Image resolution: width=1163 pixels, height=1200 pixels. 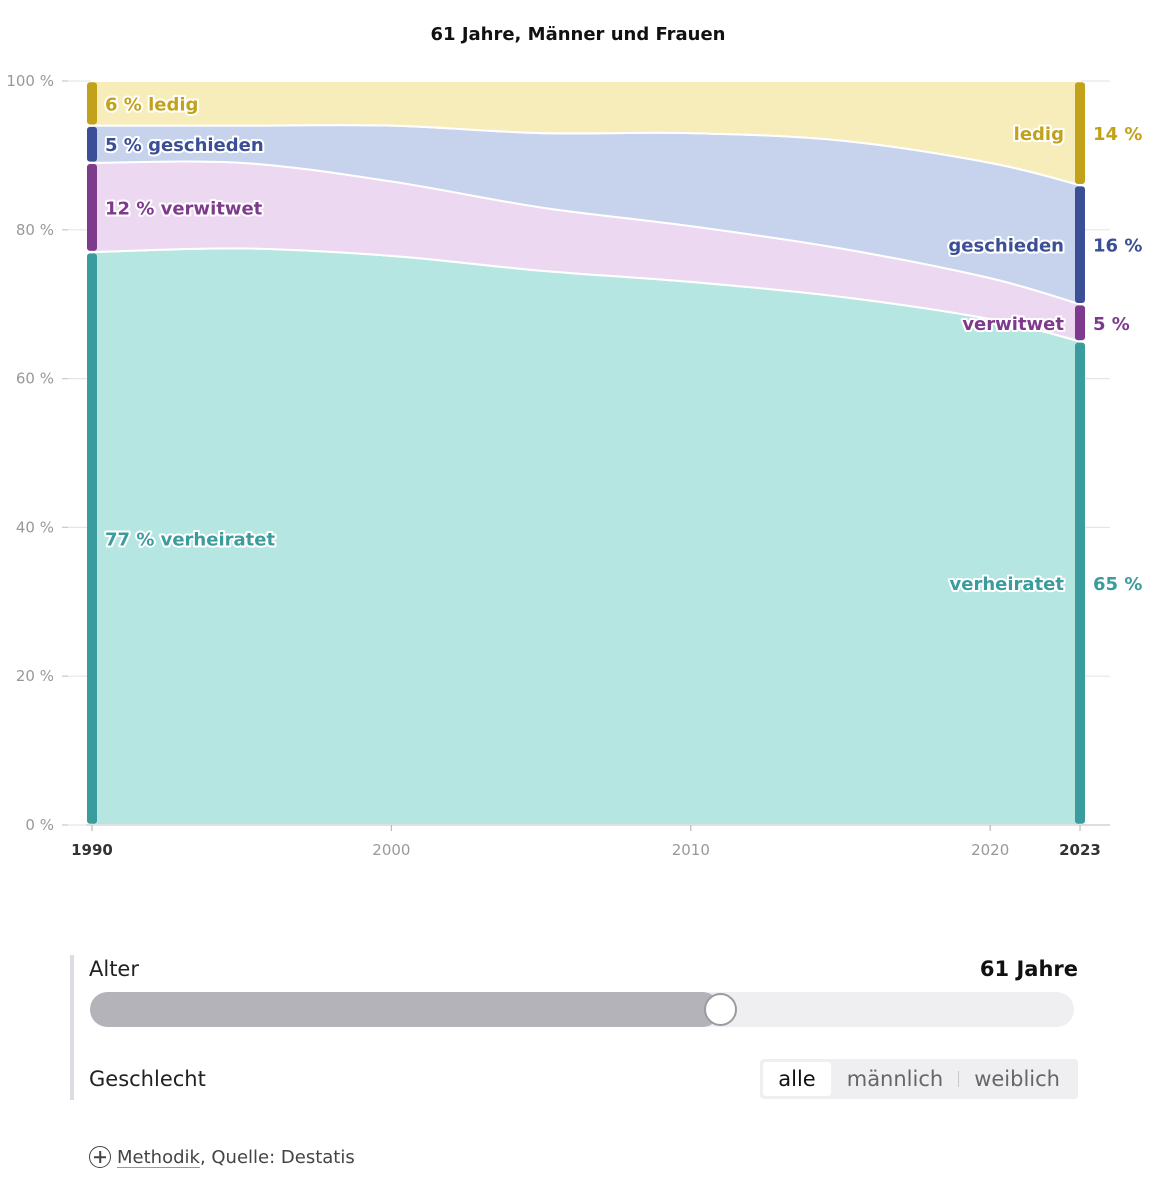 What do you see at coordinates (184, 145) in the screenshot?
I see `start-label-geschieden: 5 % geschieden` at bounding box center [184, 145].